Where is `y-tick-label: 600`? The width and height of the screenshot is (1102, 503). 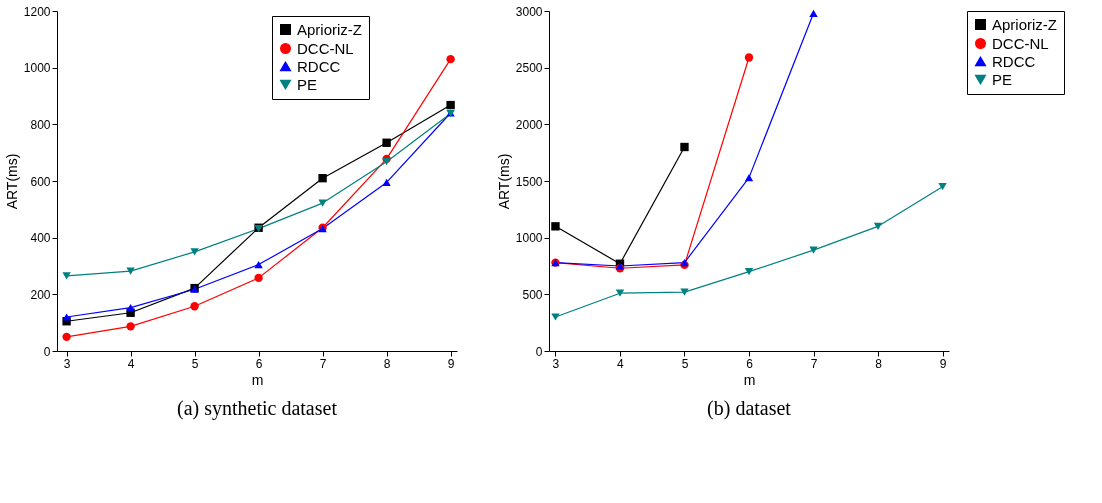
y-tick-label: 600 is located at coordinates (40, 181).